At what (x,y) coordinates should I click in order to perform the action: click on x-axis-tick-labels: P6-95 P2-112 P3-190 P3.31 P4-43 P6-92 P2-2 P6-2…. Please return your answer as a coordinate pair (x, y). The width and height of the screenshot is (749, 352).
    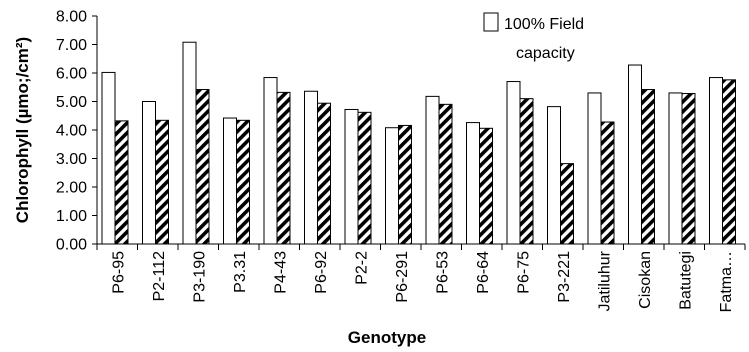
    Looking at the image, I should click on (422, 281).